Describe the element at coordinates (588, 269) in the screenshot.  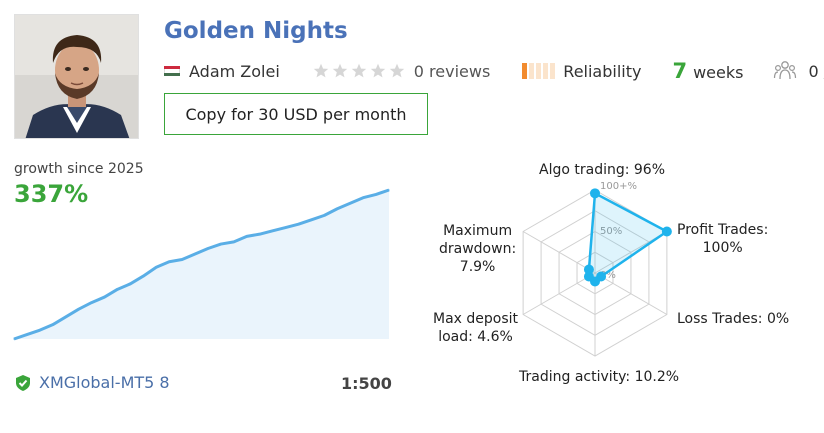
I see `radar-point-maximum-drawdown` at that location.